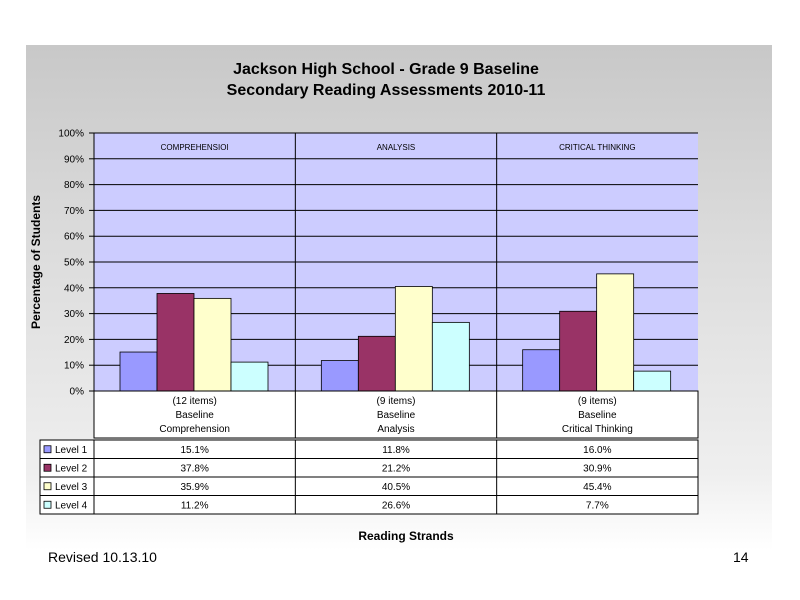 Image resolution: width=800 pixels, height=600 pixels. What do you see at coordinates (77, 392) in the screenshot?
I see `y-tick-label: 0%` at bounding box center [77, 392].